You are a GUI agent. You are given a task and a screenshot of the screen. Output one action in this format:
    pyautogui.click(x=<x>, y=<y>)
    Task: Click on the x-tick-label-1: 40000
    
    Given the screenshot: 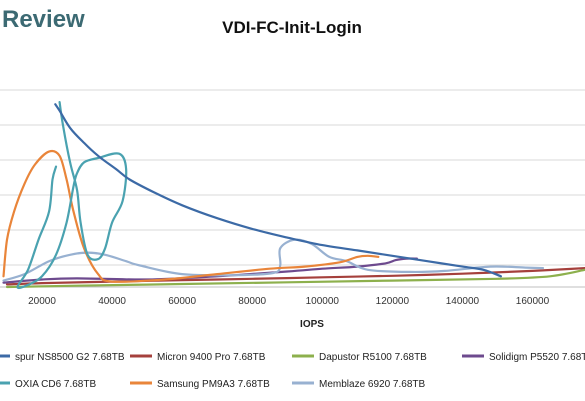 What is the action you would take?
    pyautogui.click(x=112, y=301)
    